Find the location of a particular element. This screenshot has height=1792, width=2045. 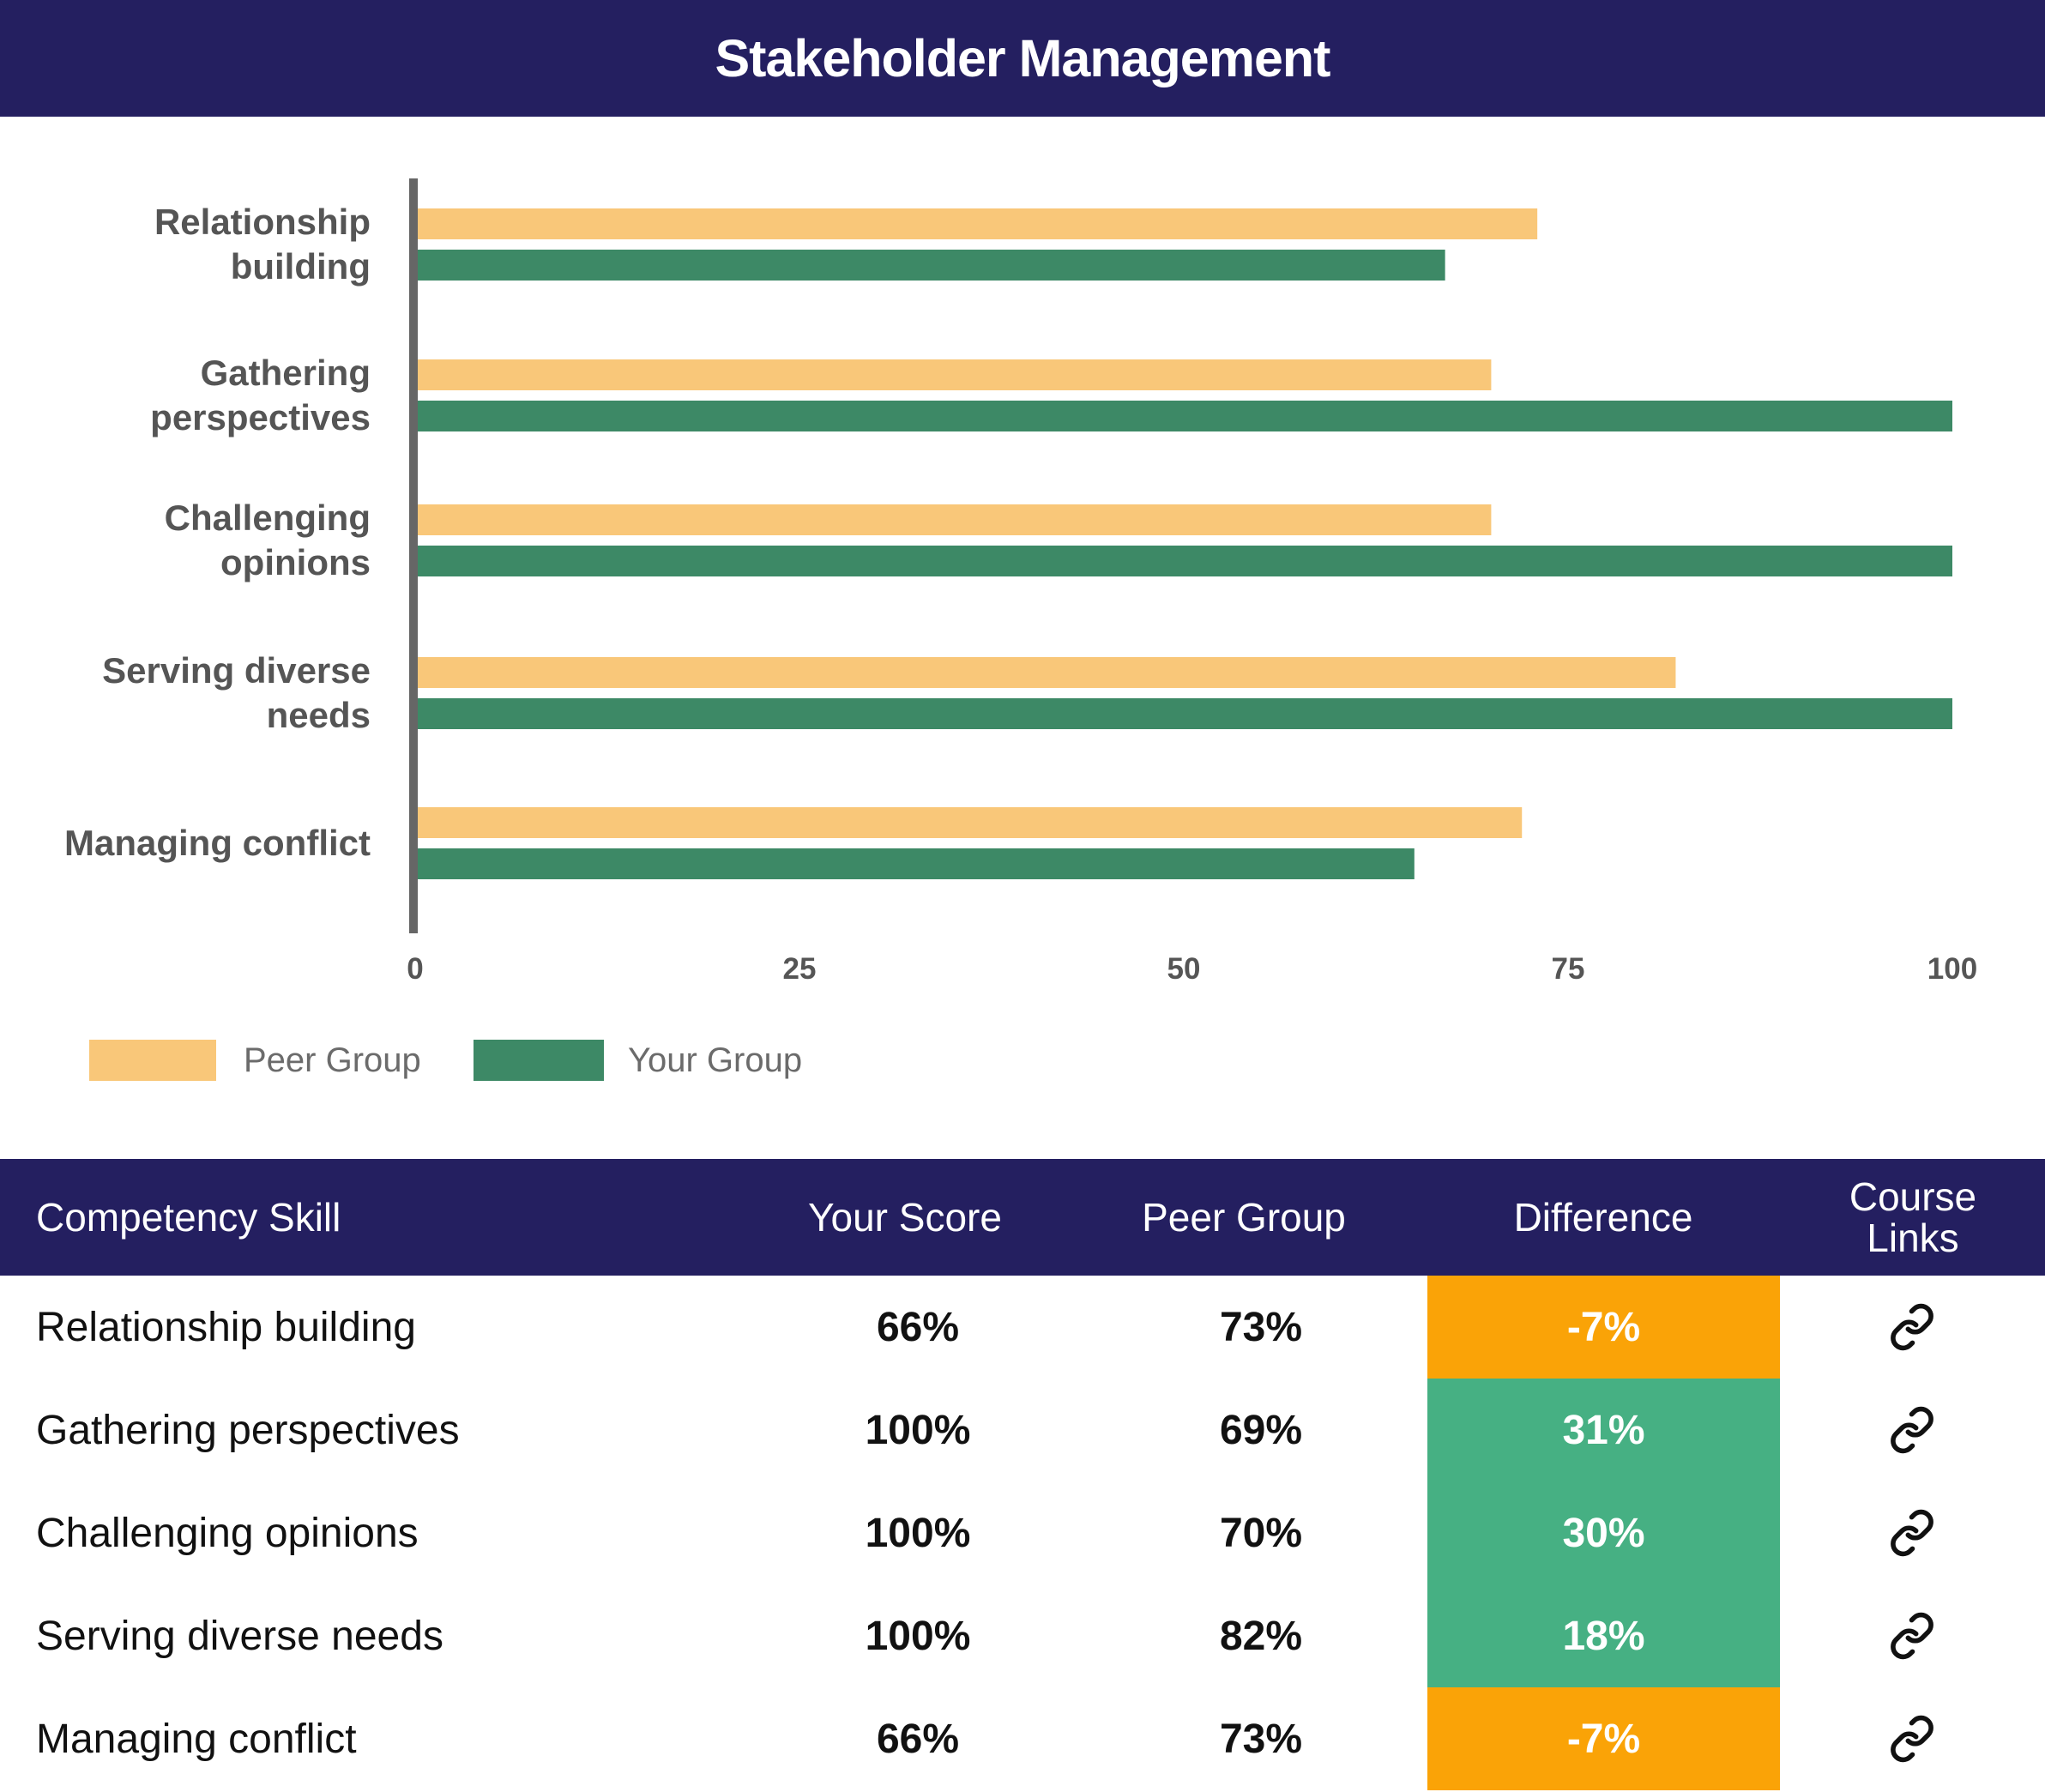

category-label: Challenging is located at coordinates (268, 518).